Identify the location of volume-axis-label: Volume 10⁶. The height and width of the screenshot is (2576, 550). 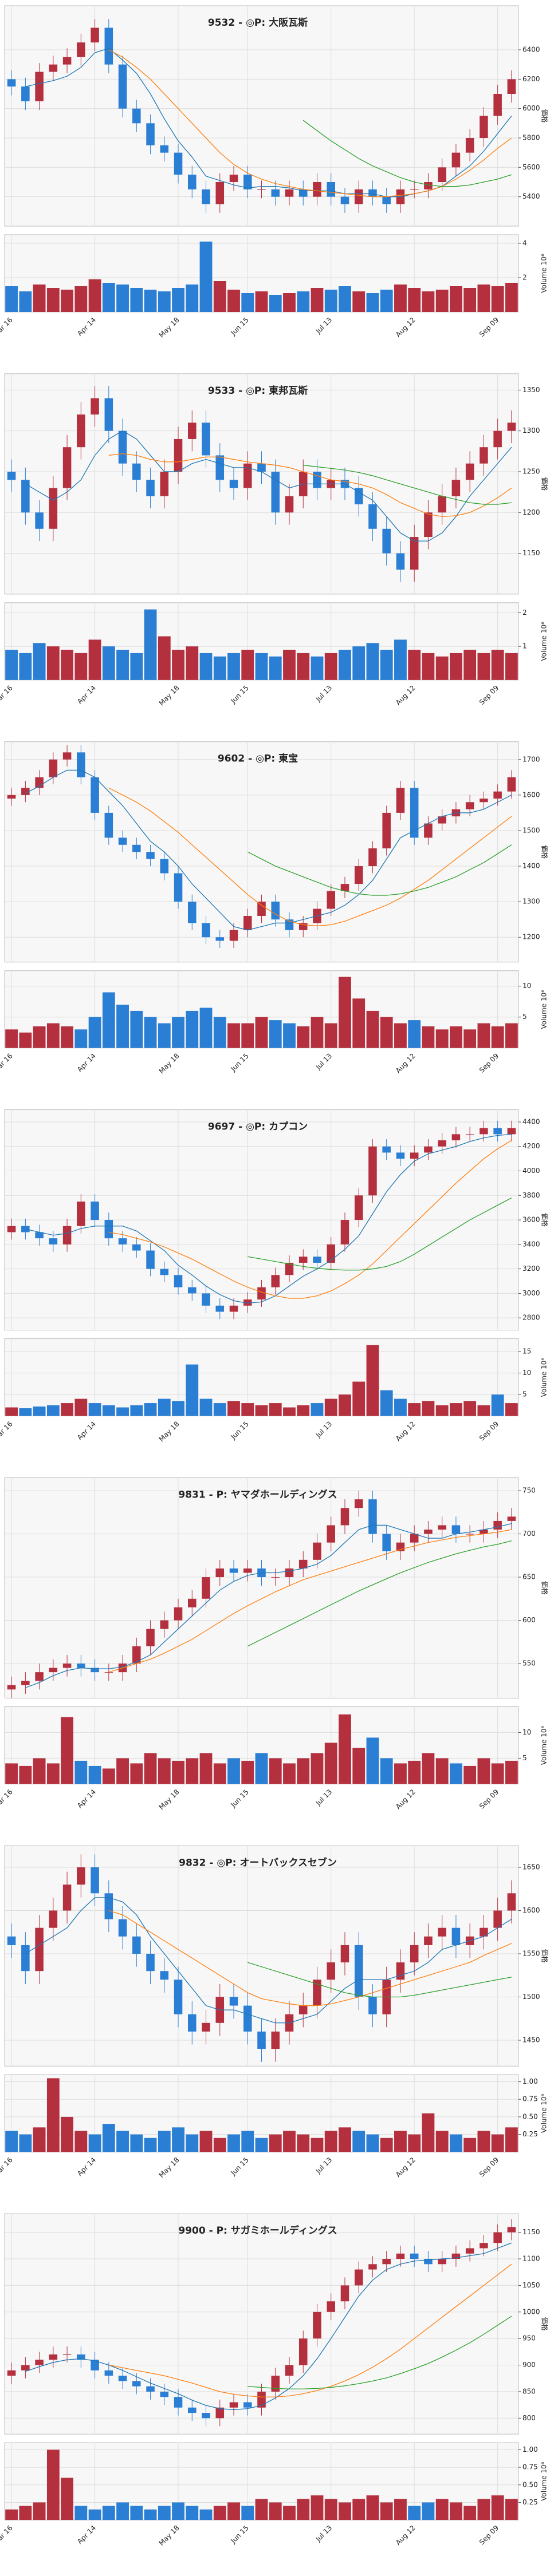
(544, 2481).